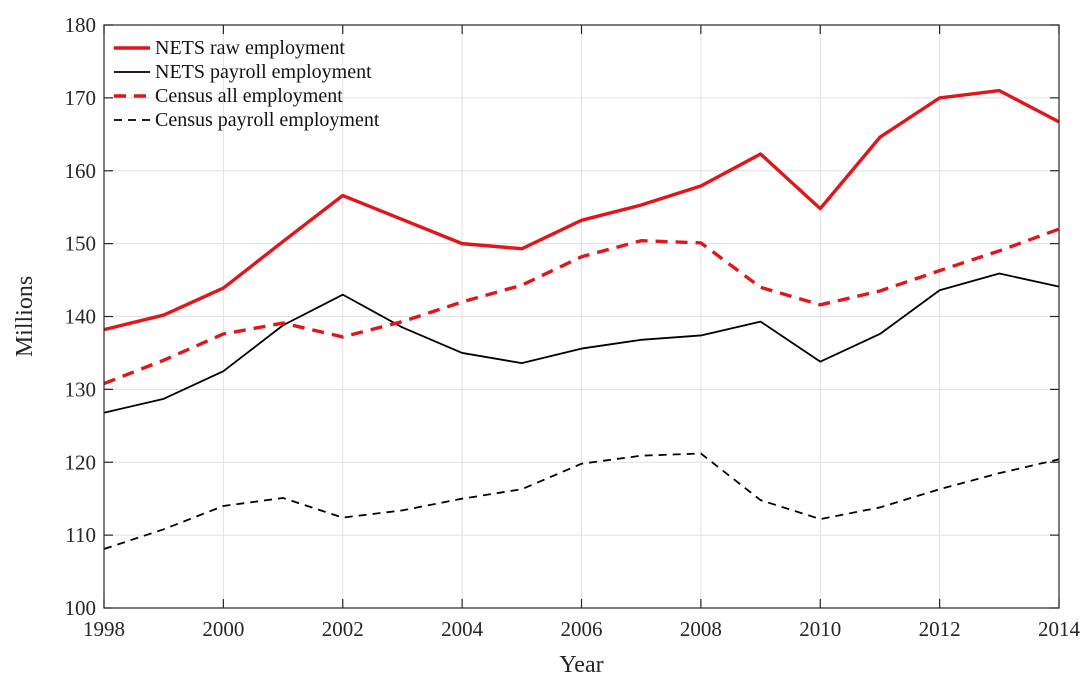 The width and height of the screenshot is (1081, 679). I want to click on x-tick-label: 2008, so click(701, 629).